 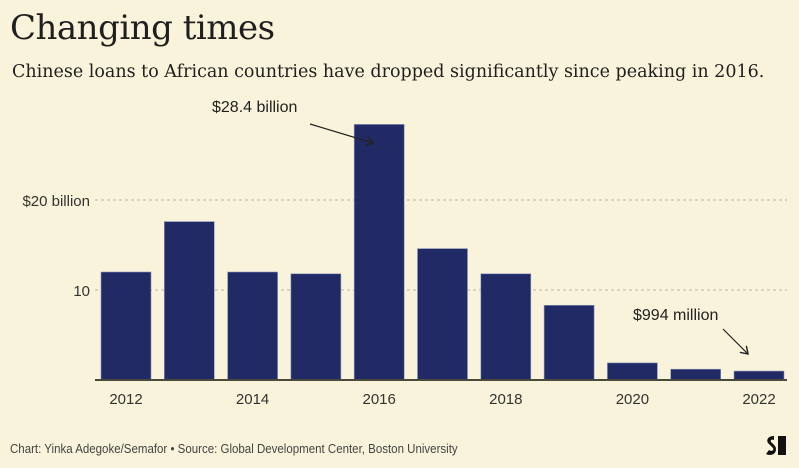 What do you see at coordinates (316, 327) in the screenshot?
I see `bar-2015` at bounding box center [316, 327].